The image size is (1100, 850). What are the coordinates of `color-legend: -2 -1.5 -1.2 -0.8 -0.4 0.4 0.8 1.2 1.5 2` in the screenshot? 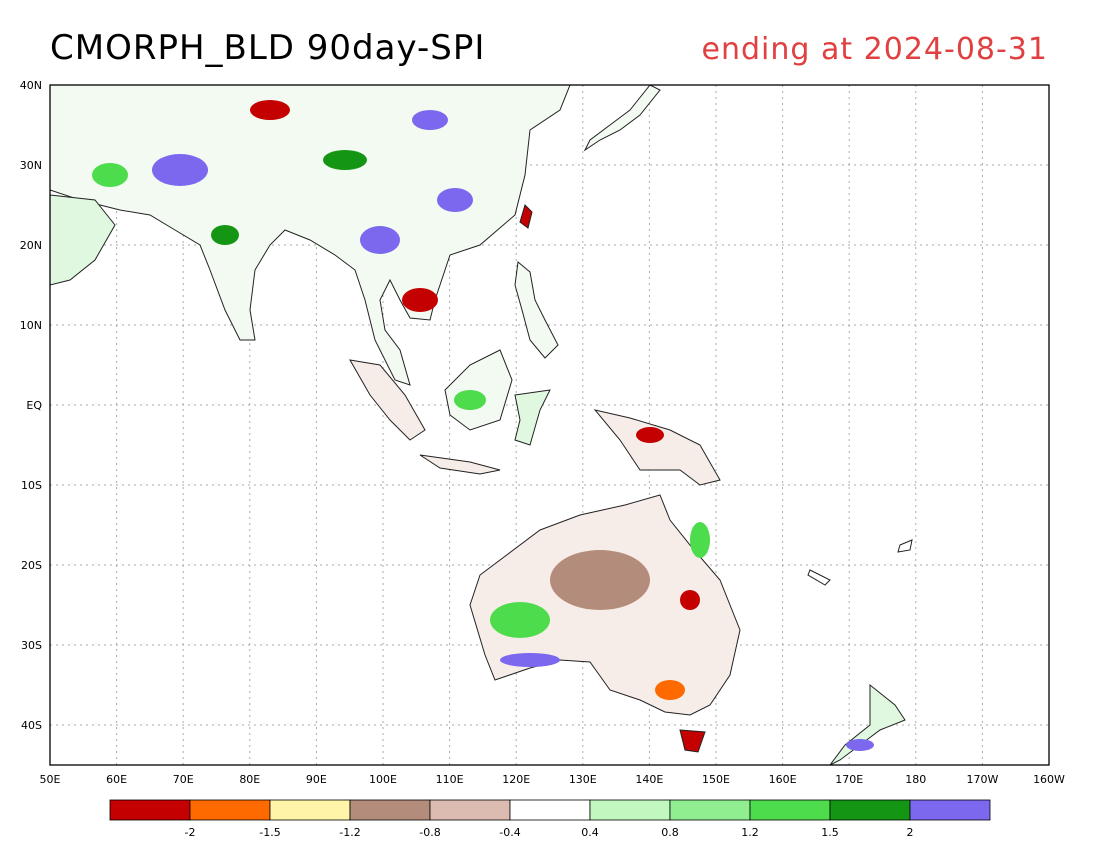 It's located at (550, 819).